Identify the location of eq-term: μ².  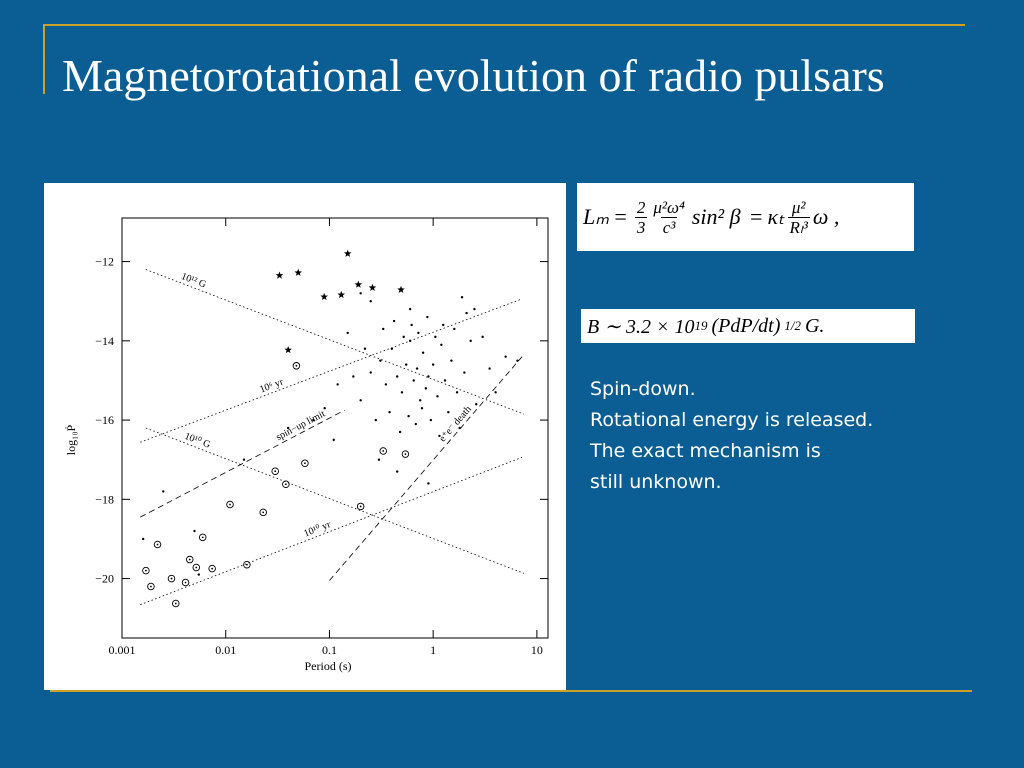
(798, 207).